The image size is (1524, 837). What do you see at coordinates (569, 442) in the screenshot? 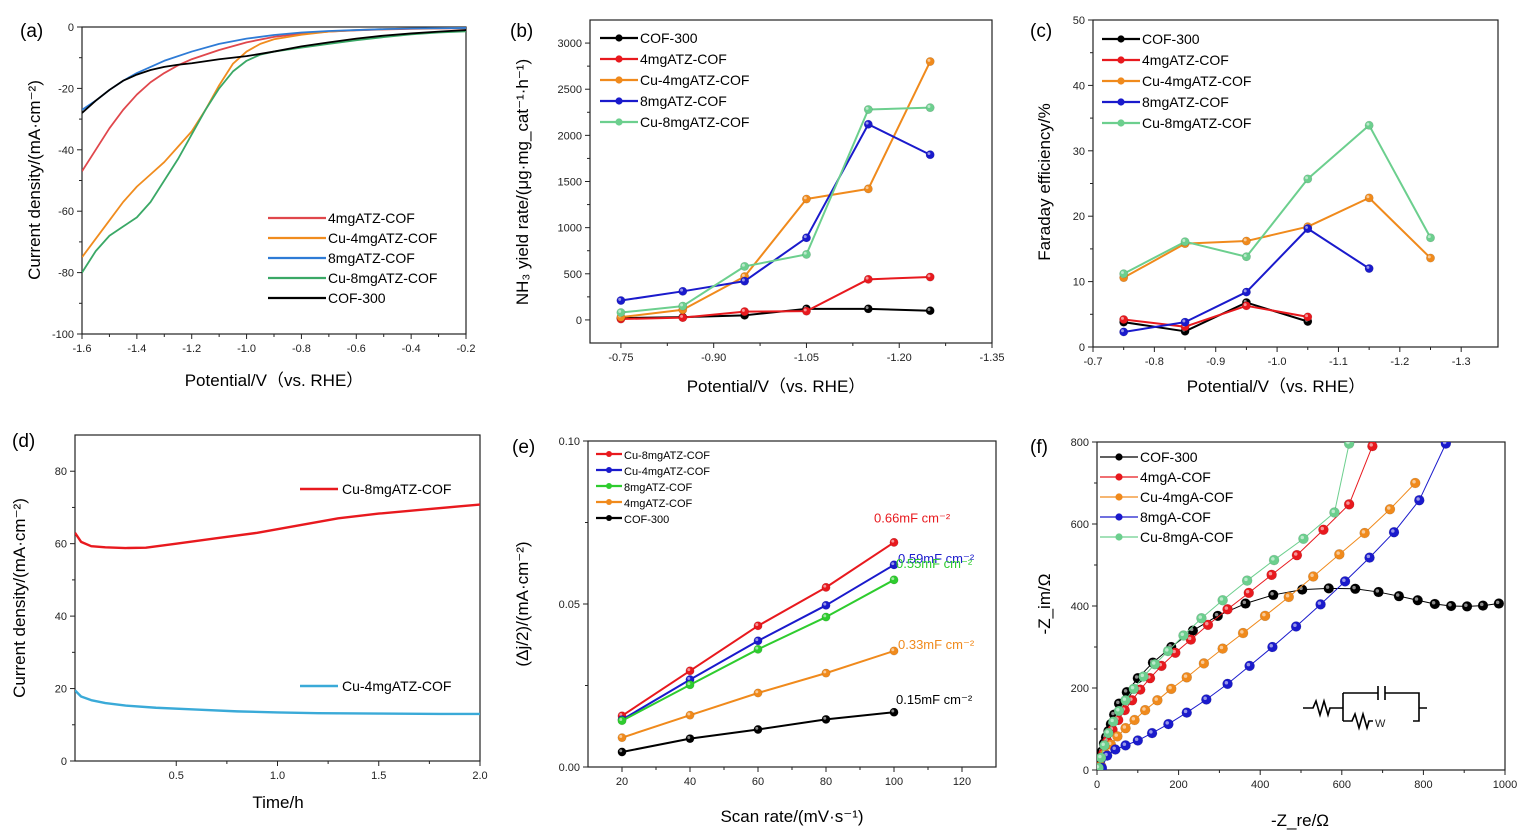
I see `y-tick-label: 0.10` at bounding box center [569, 442].